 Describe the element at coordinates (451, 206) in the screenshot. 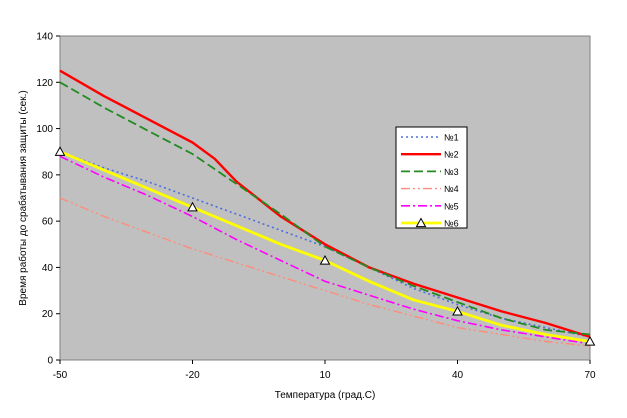

I see `legend-label: №5` at that location.